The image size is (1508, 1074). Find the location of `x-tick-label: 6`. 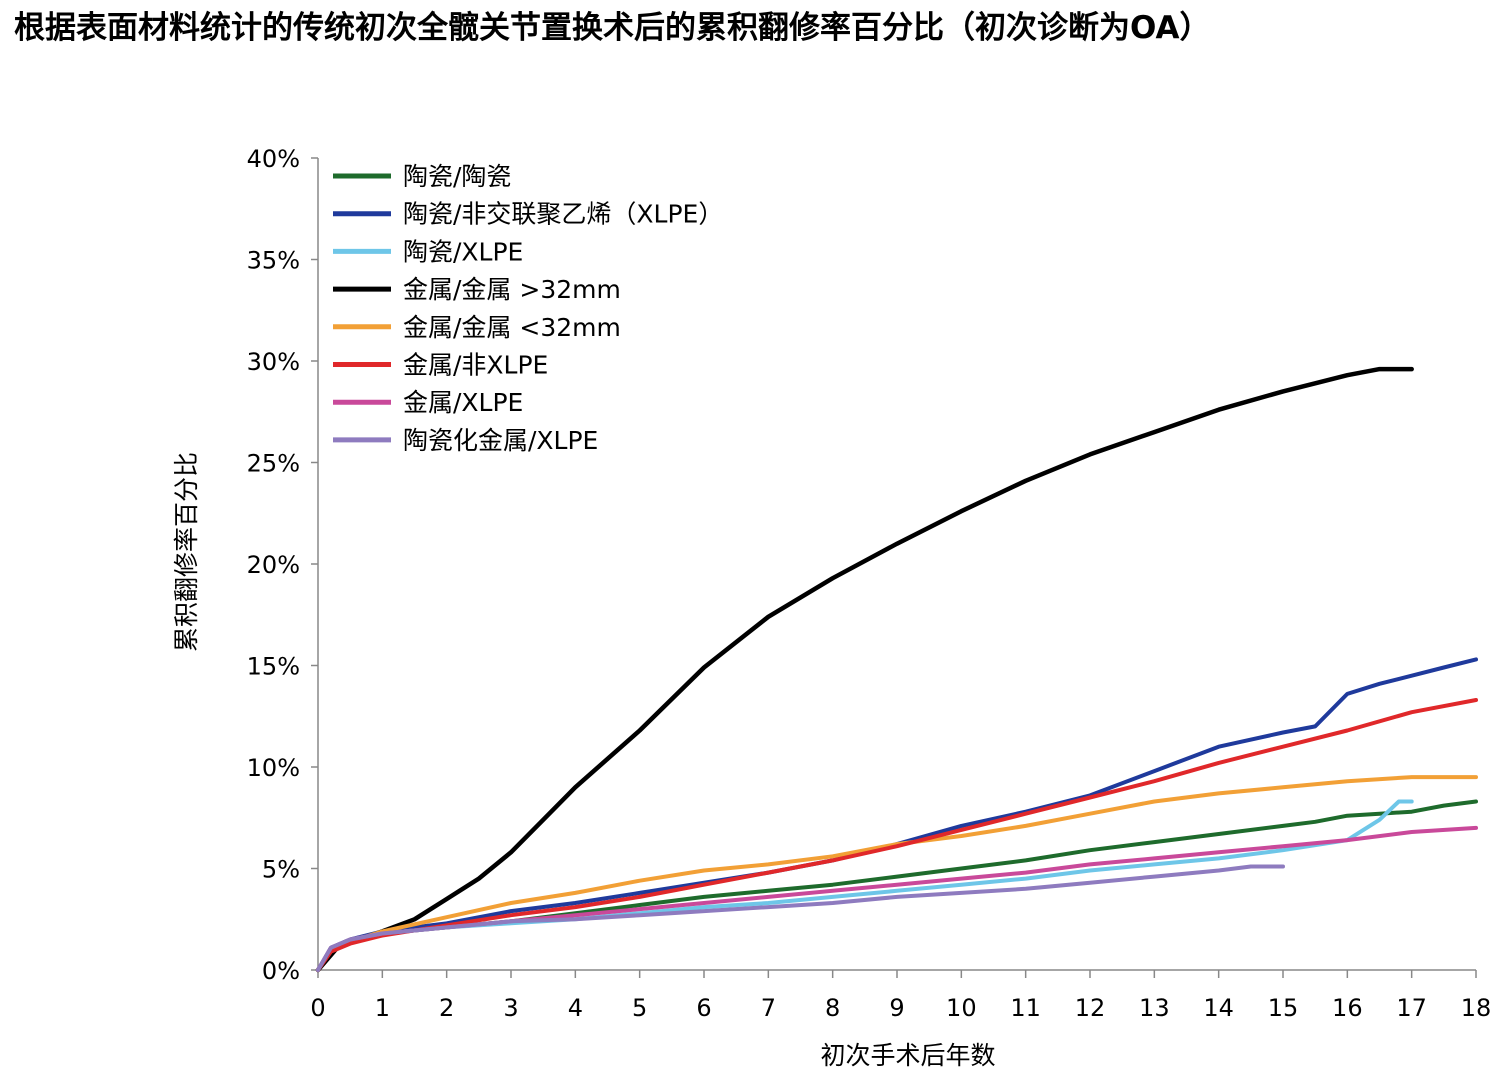

x-tick-label: 6 is located at coordinates (703, 1008).